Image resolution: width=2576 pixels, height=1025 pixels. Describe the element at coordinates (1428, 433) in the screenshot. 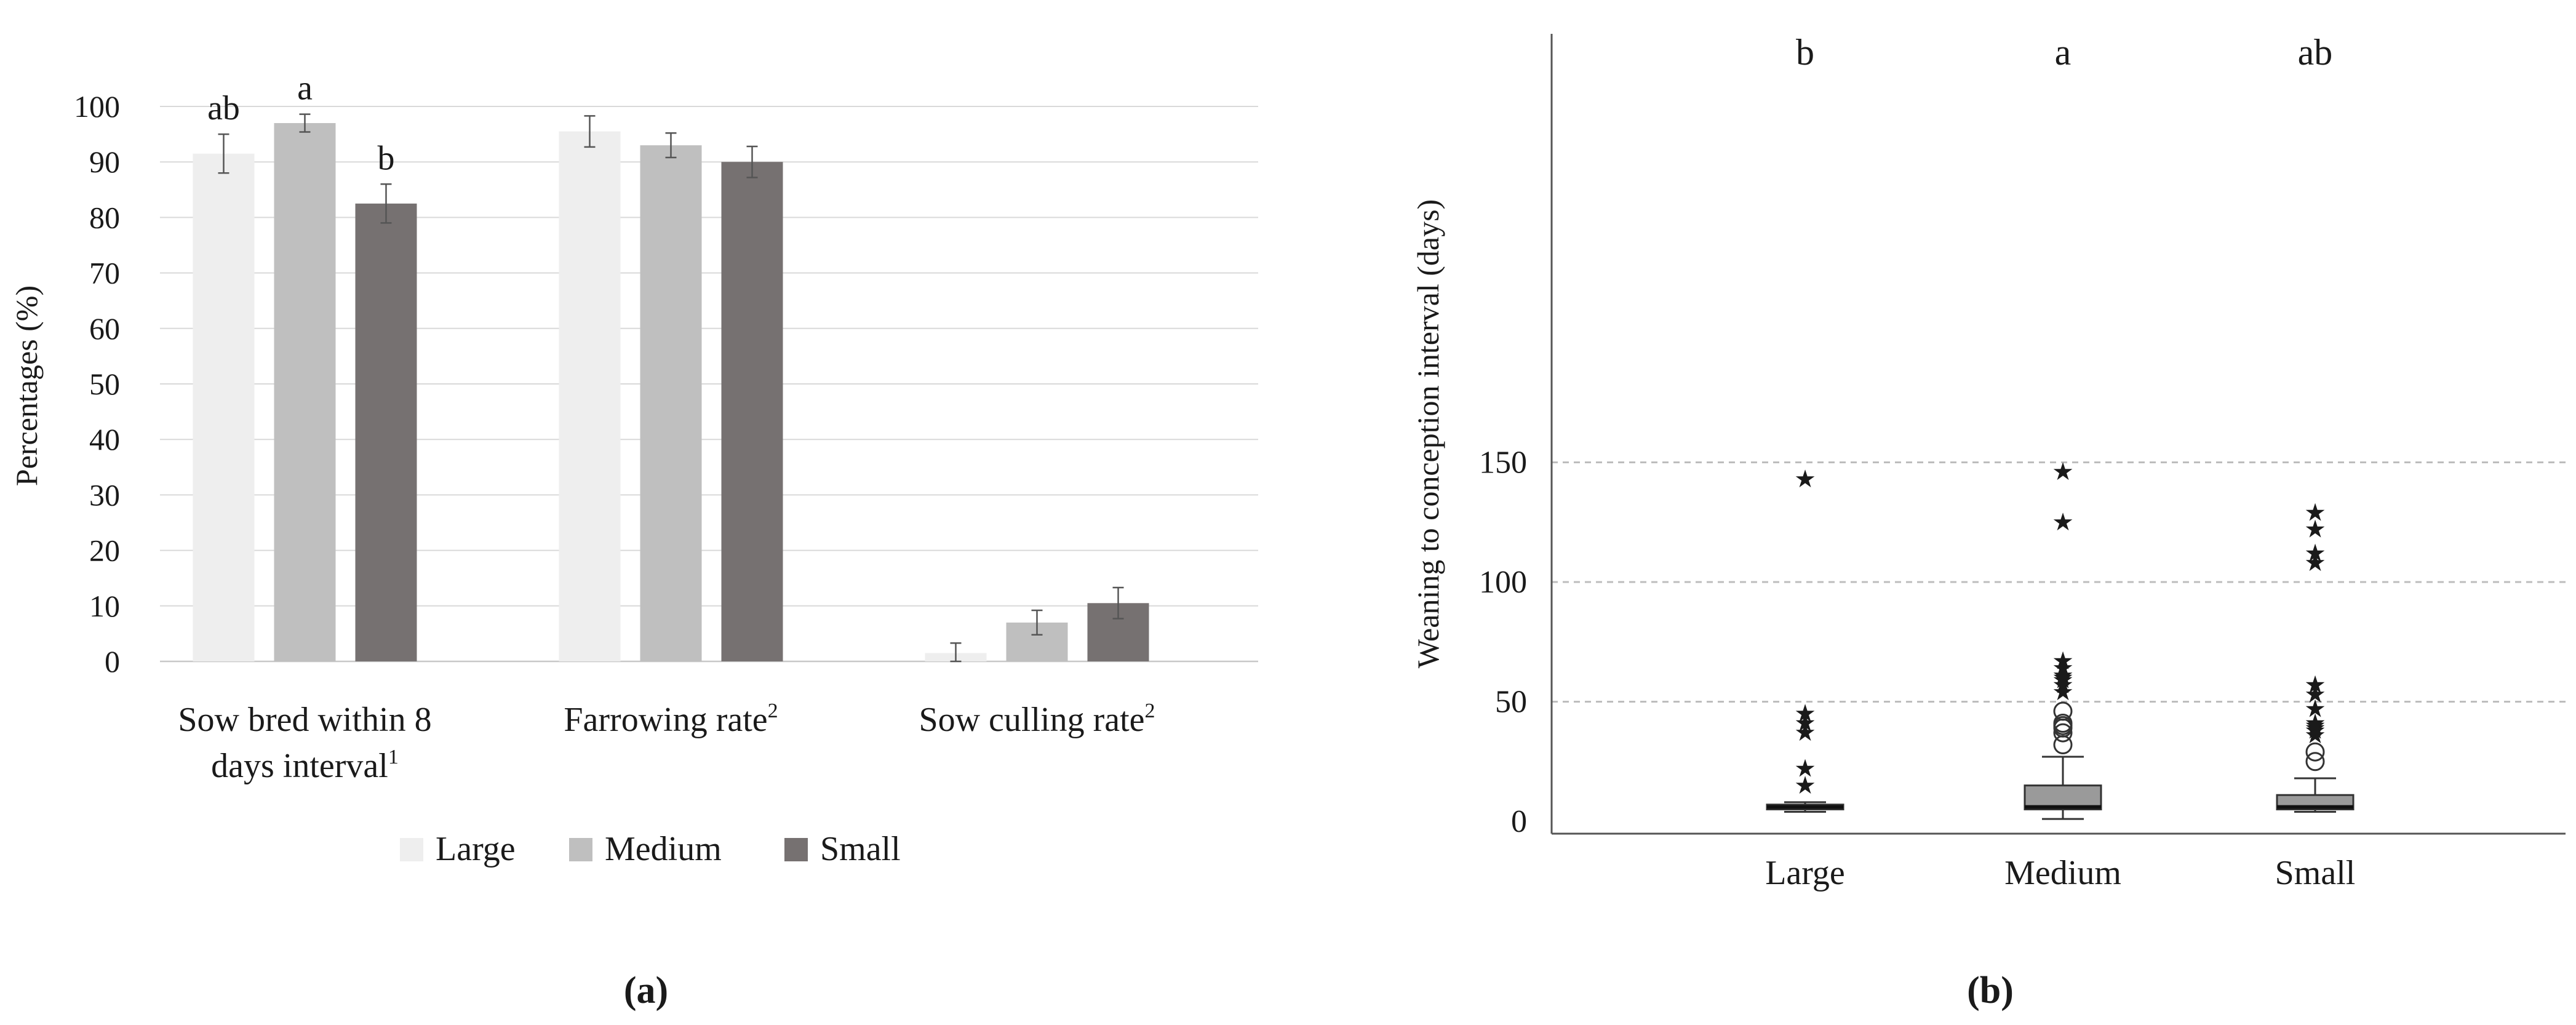

I see `y-axis-label: Weaning to conception interval (days)` at that location.